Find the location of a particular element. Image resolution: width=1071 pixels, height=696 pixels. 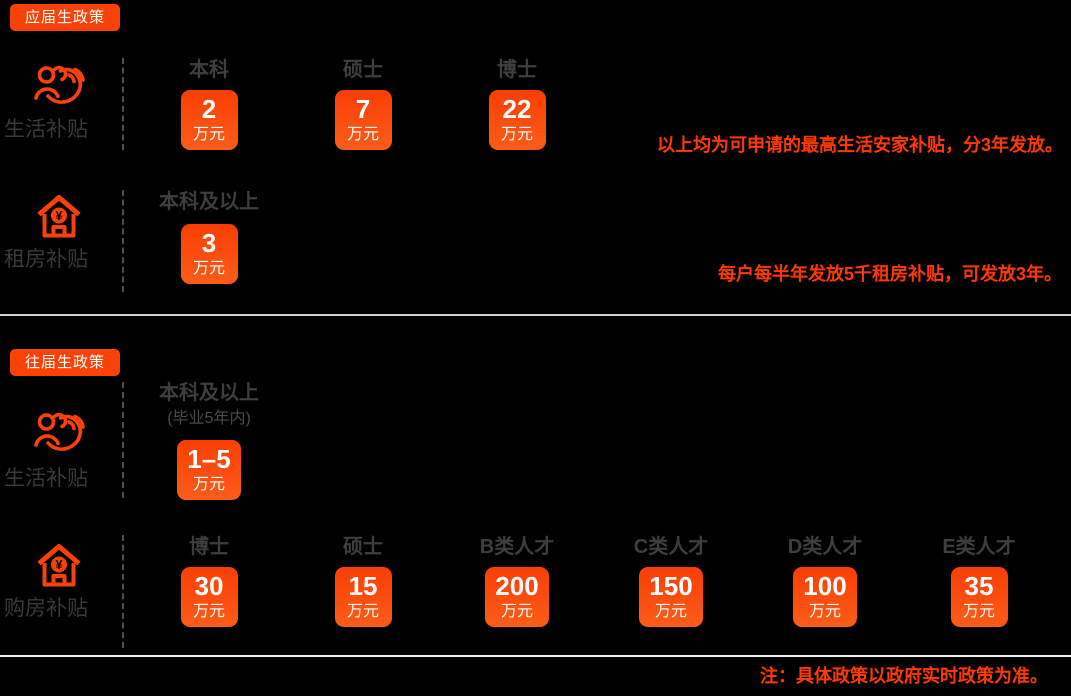

column-master: 硕士 15 万元 is located at coordinates (363, 581).